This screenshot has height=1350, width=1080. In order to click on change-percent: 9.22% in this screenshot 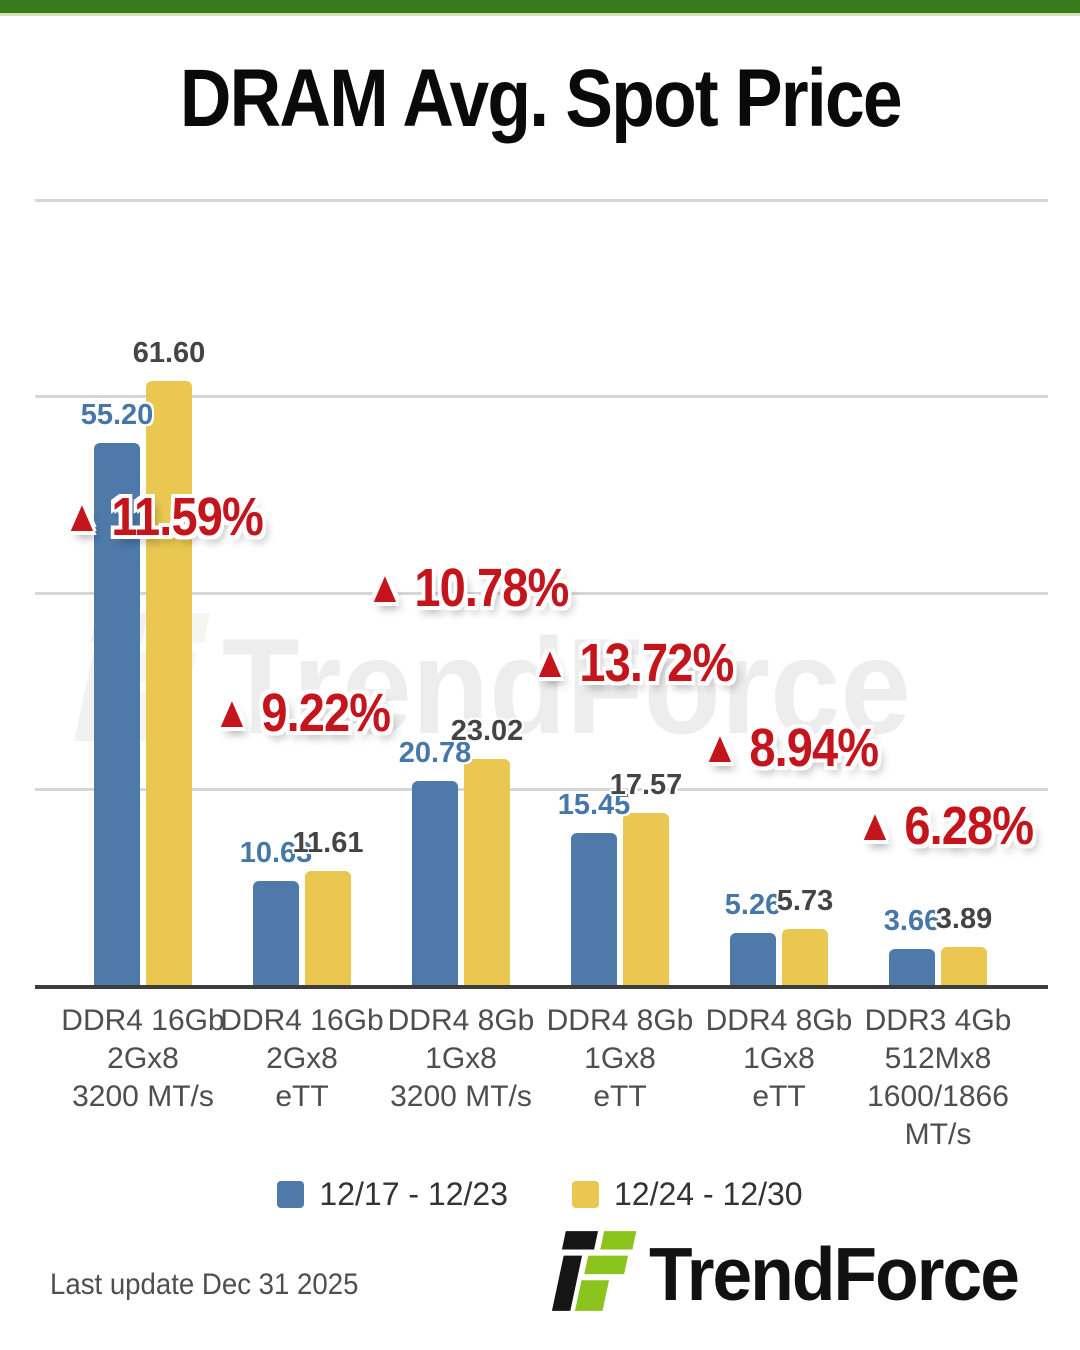, I will do `click(326, 713)`.